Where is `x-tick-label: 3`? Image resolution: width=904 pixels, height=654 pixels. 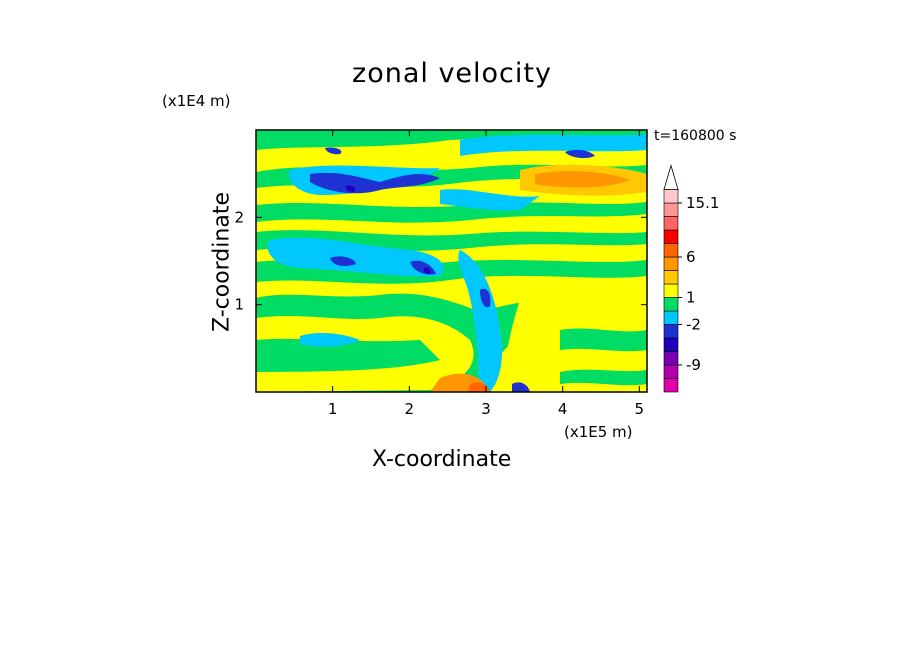 x-tick-label: 3 is located at coordinates (486, 409).